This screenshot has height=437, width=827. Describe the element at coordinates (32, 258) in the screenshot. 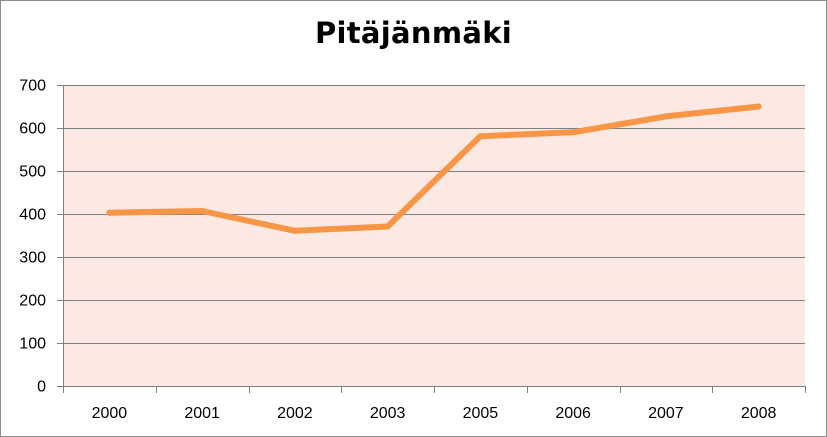

I see `y-tick-label: 300` at that location.